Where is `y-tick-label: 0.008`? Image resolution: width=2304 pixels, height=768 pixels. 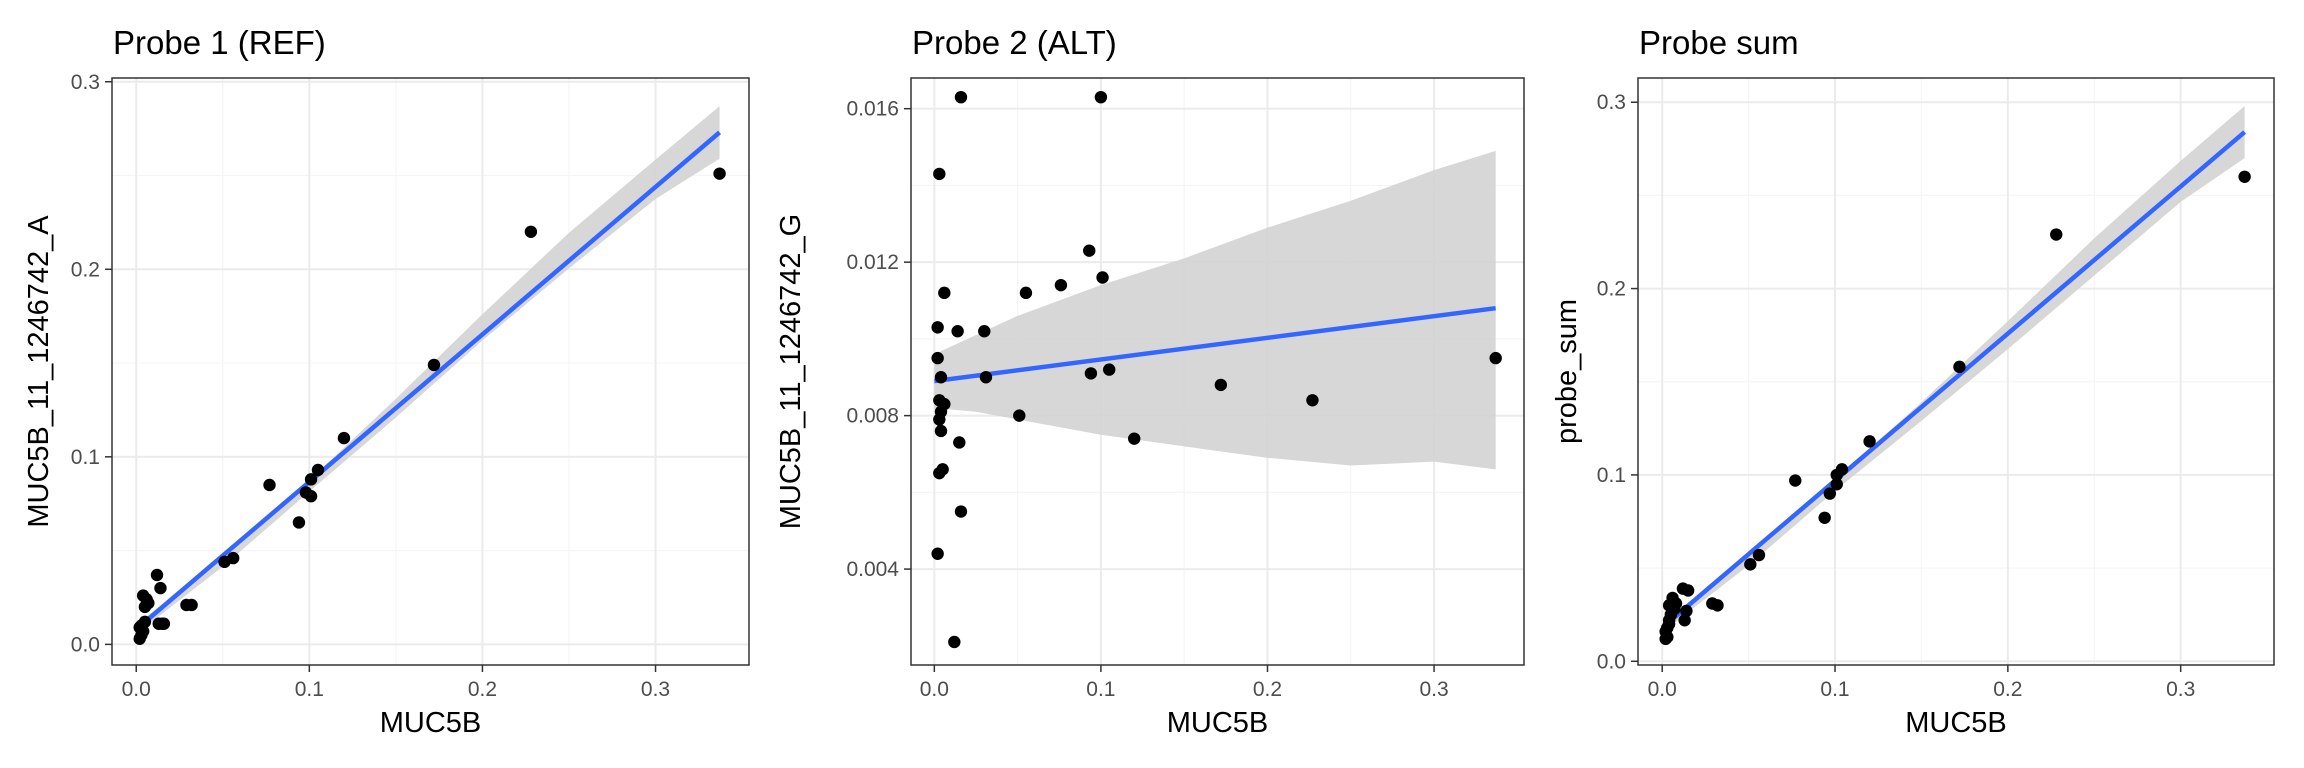
y-tick-label: 0.008 is located at coordinates (872, 416).